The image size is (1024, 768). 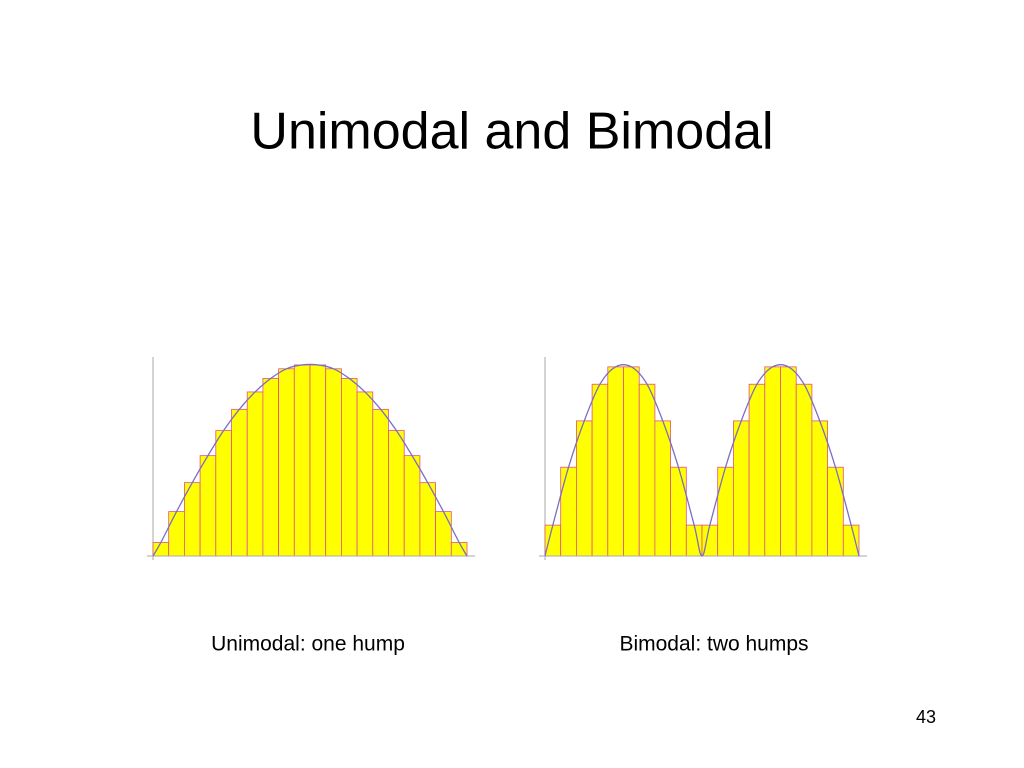 What do you see at coordinates (926, 717) in the screenshot?
I see `page-number: 43` at bounding box center [926, 717].